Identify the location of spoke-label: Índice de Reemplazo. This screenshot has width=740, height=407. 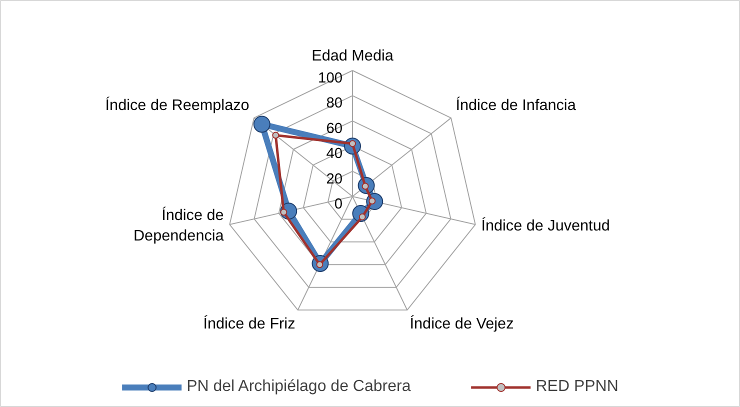
(177, 105).